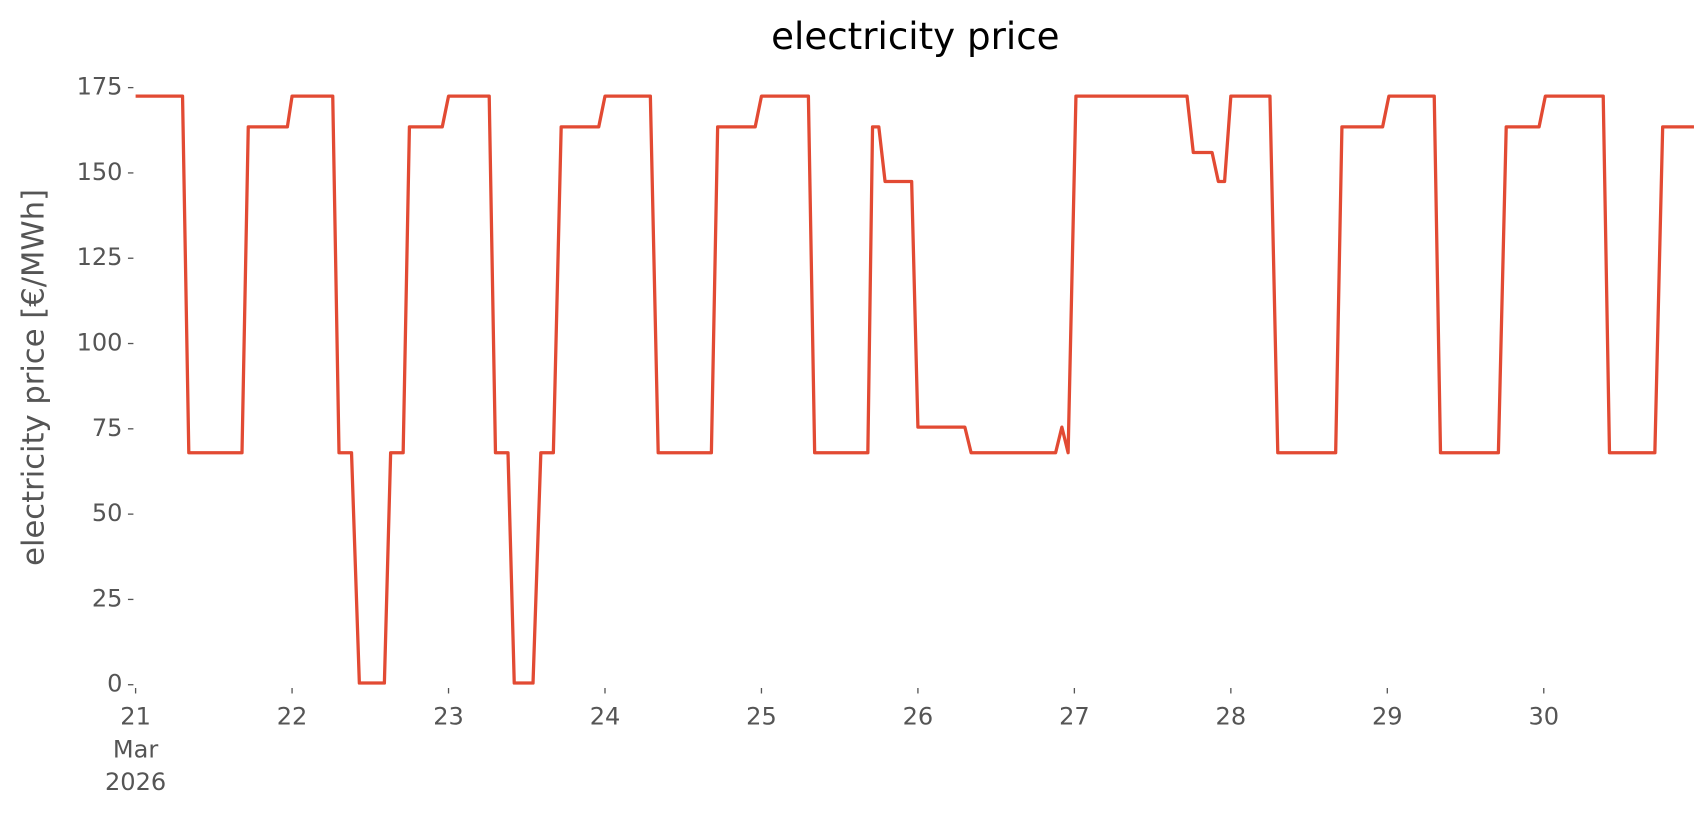 The height and width of the screenshot is (815, 1706). What do you see at coordinates (100, 257) in the screenshot?
I see `y-tick-label: 125` at bounding box center [100, 257].